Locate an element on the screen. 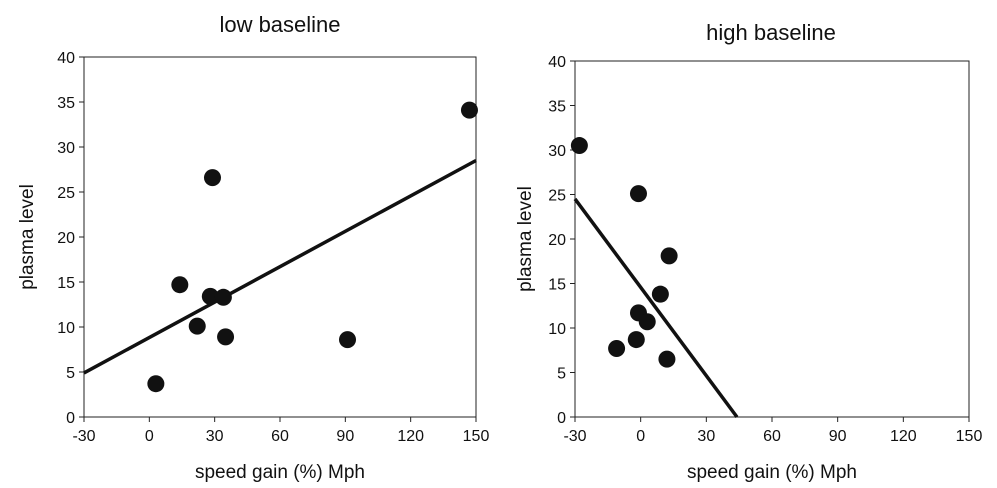  x-tick-label-1-6: 150 is located at coordinates (969, 436).